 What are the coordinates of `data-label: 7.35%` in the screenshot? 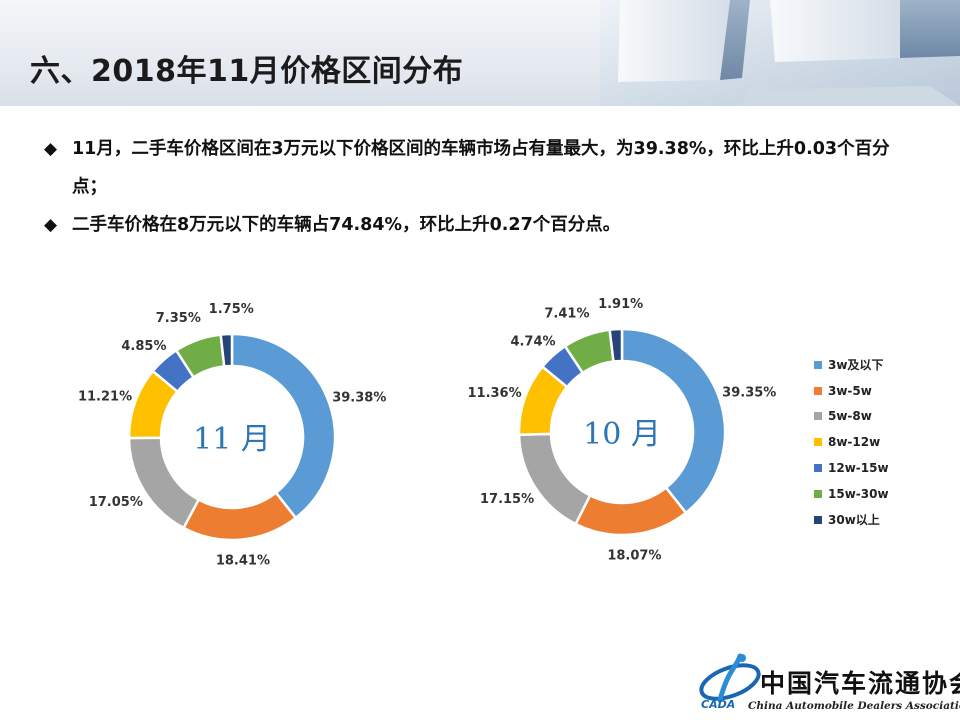 It's located at (178, 318).